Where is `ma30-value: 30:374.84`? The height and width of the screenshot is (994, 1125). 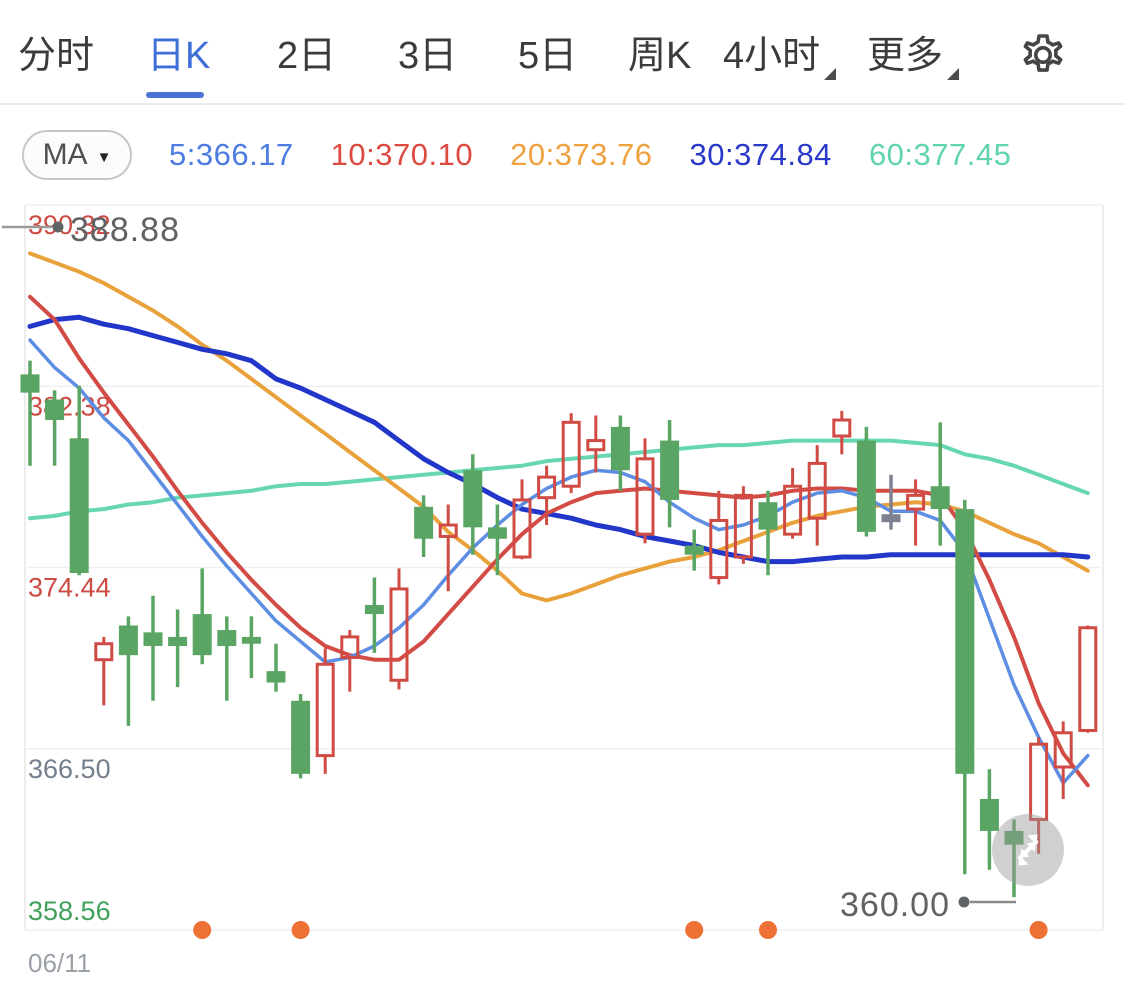
ma30-value: 30:374.84 is located at coordinates (760, 154).